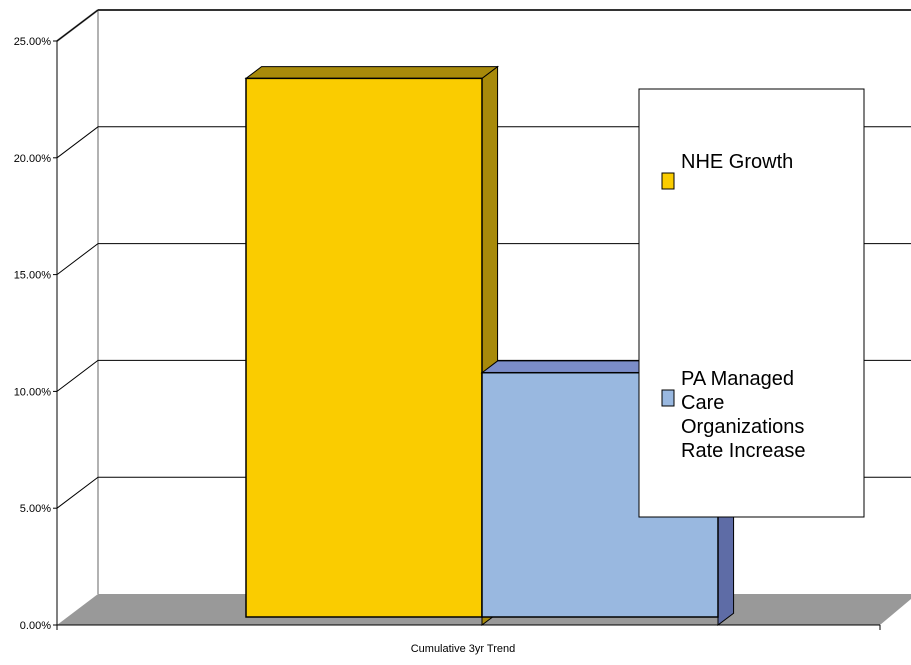 This screenshot has height=665, width=911. I want to click on legend-entry: NHE Growth, so click(727, 170).